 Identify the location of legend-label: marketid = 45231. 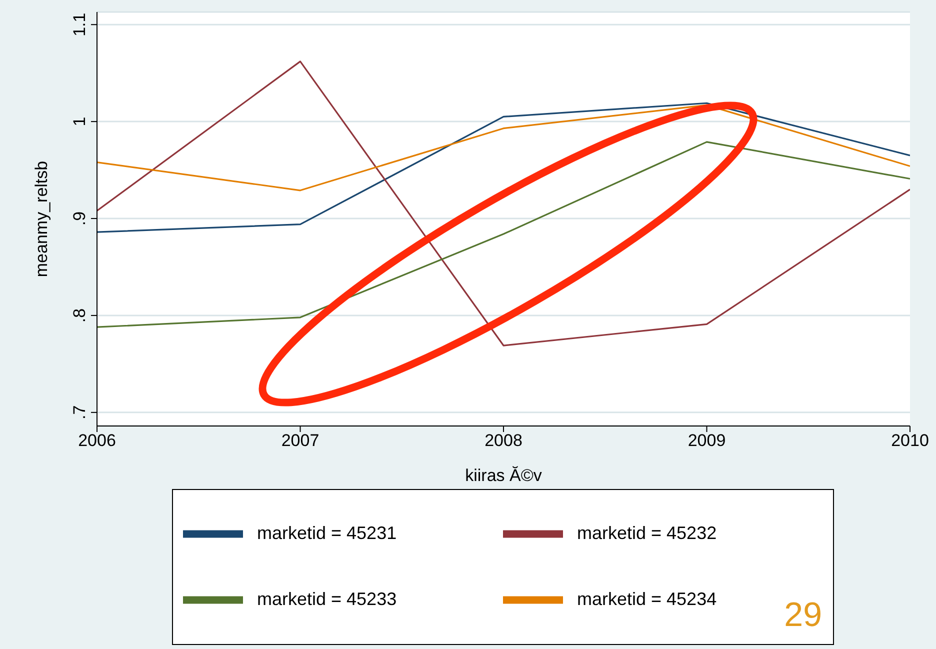
(327, 532).